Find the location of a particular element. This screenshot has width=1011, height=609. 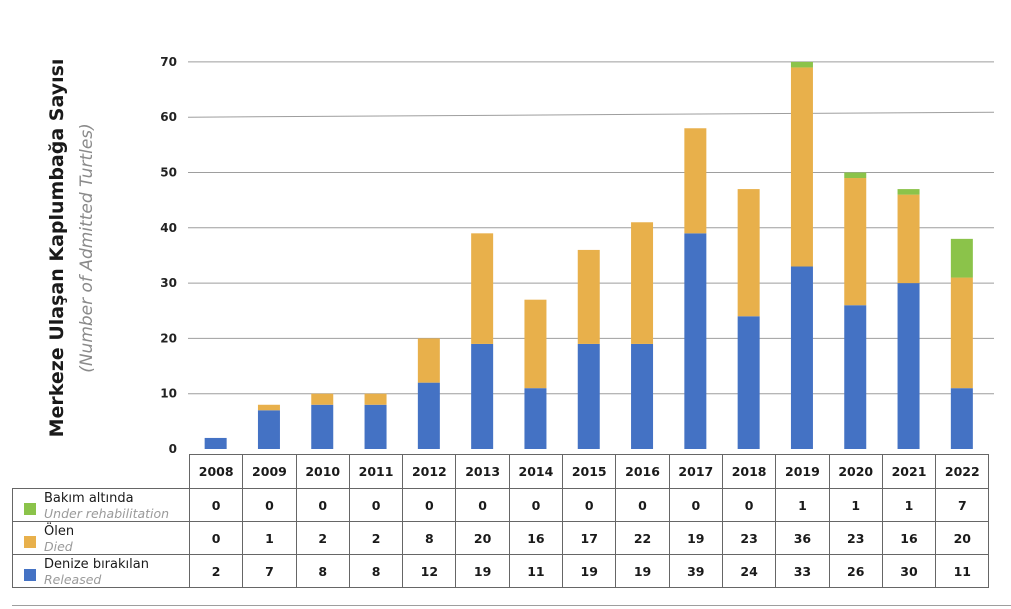

legend-entry: Ölen Died is located at coordinates (101, 538).